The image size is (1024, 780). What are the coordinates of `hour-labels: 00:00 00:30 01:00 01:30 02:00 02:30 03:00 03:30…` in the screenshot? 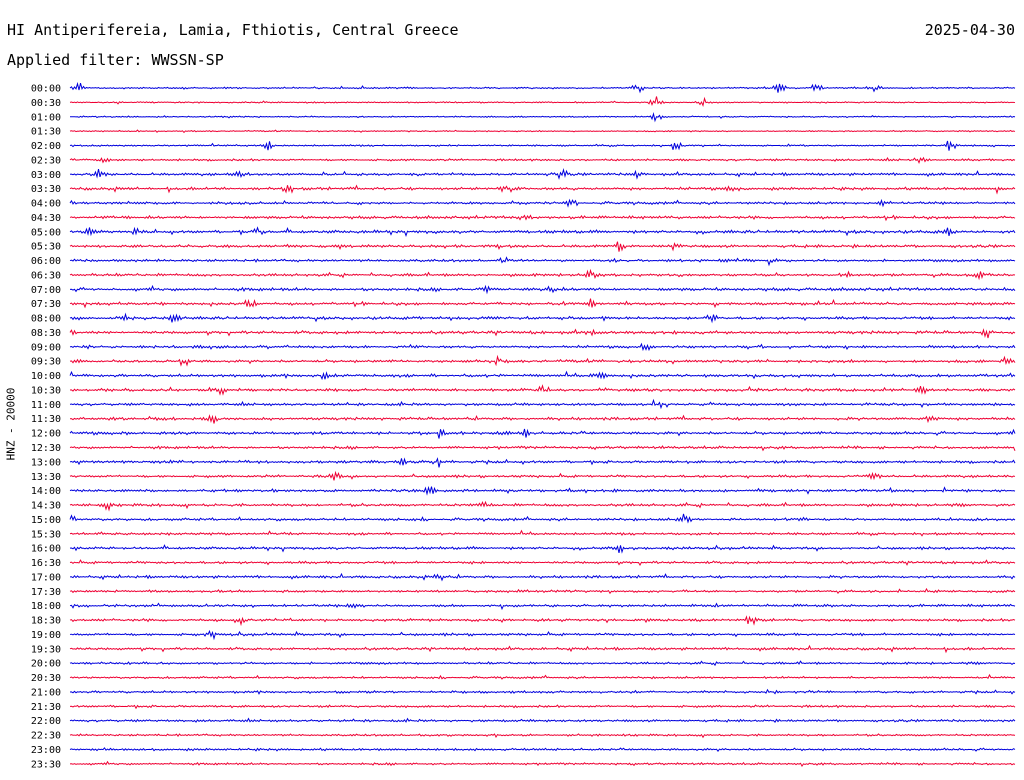 It's located at (46, 427).